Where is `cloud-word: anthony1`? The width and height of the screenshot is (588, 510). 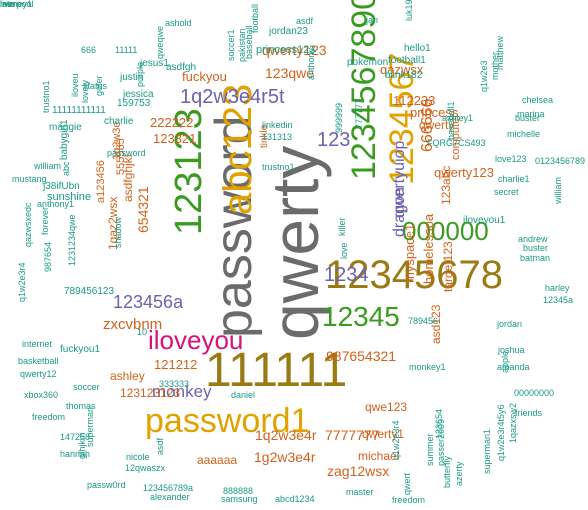 cloud-word: anthony1 is located at coordinates (56, 204).